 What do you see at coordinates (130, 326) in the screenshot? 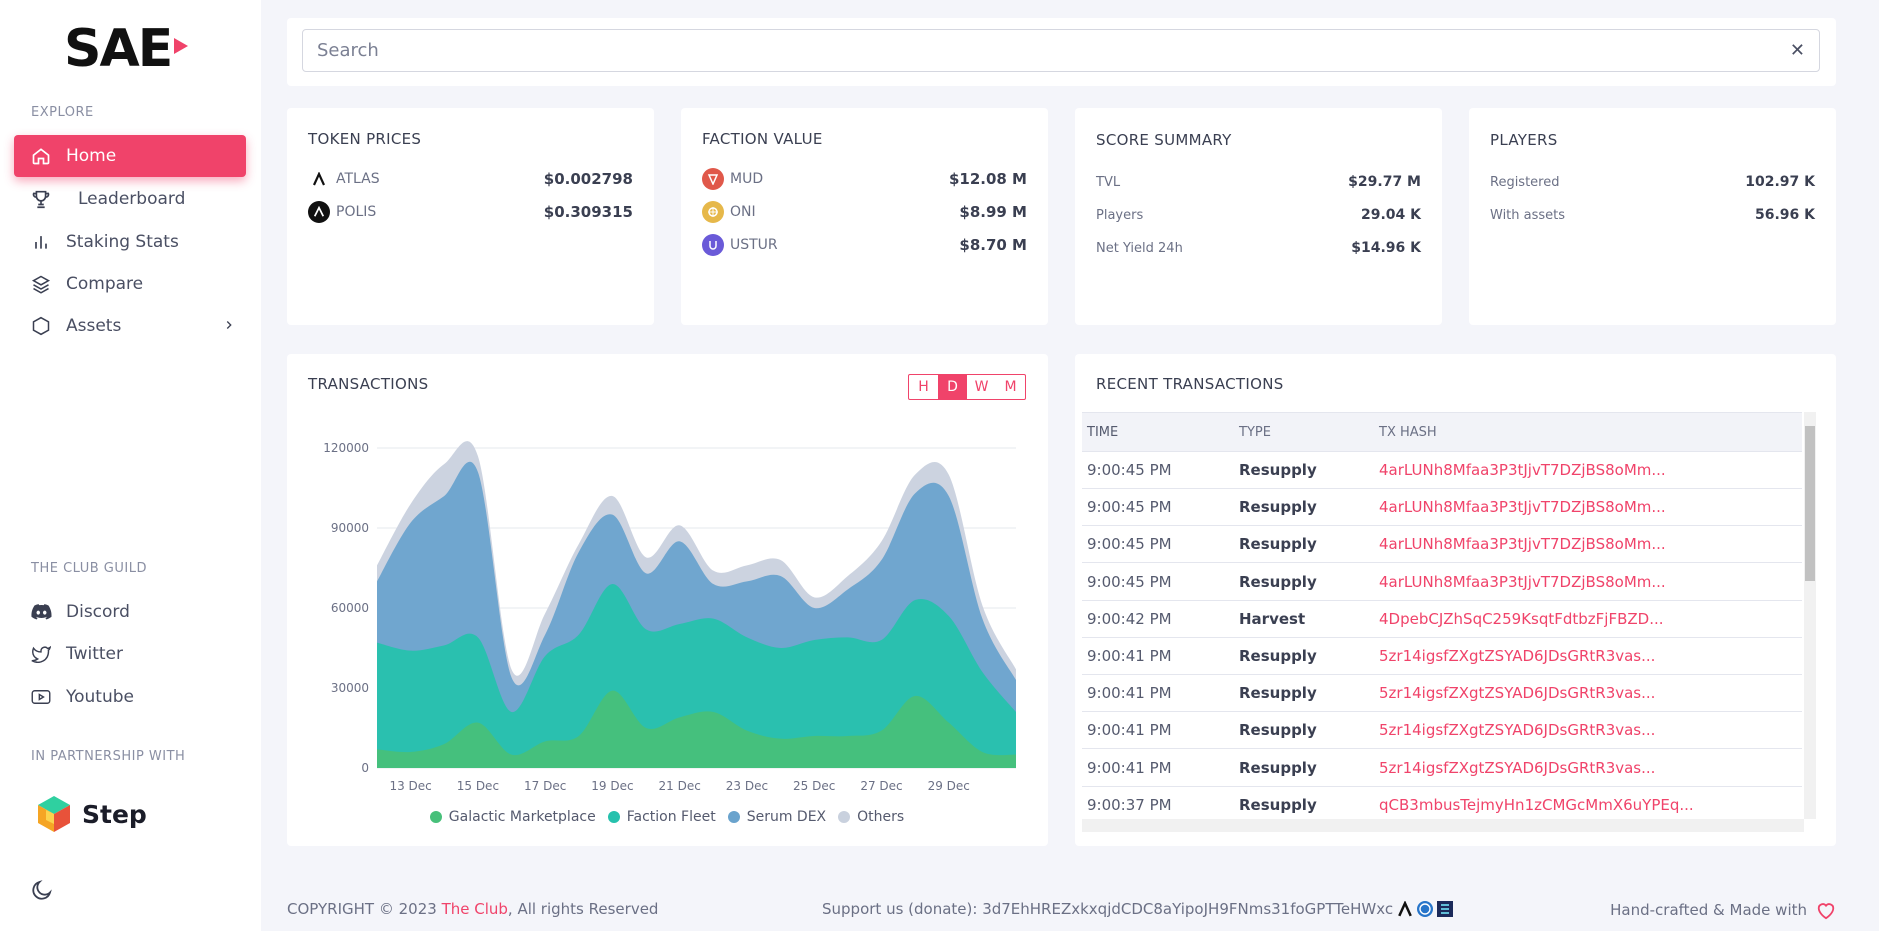
I see `nav-assets: Assets` at bounding box center [130, 326].